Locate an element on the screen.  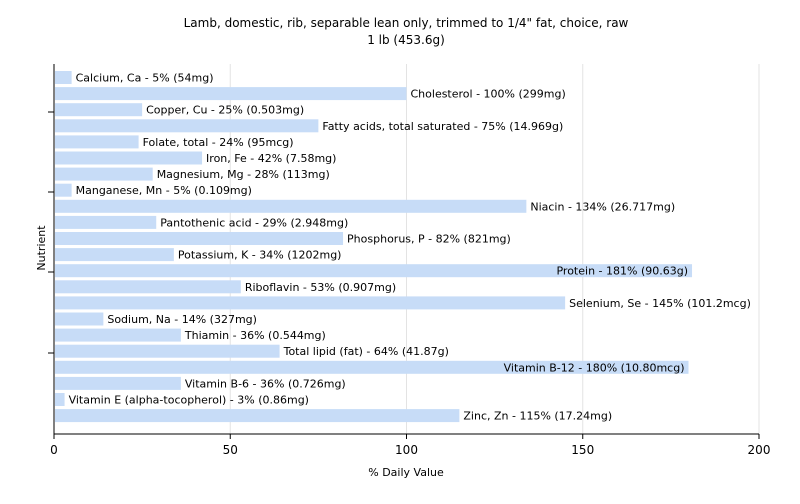
bar-label-16: Sodium, Na - 14% (327mg) is located at coordinates (182, 319).